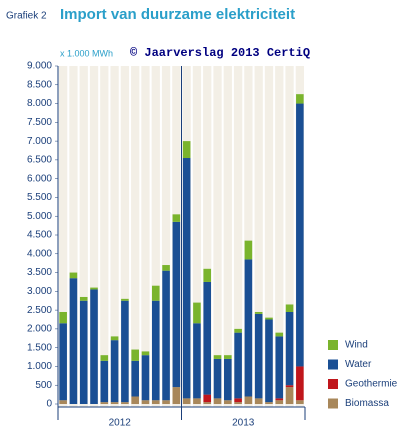 Image resolution: width=403 pixels, height=439 pixels. Describe the element at coordinates (39, 160) in the screenshot. I see `y-tick-label: 6.500` at that location.